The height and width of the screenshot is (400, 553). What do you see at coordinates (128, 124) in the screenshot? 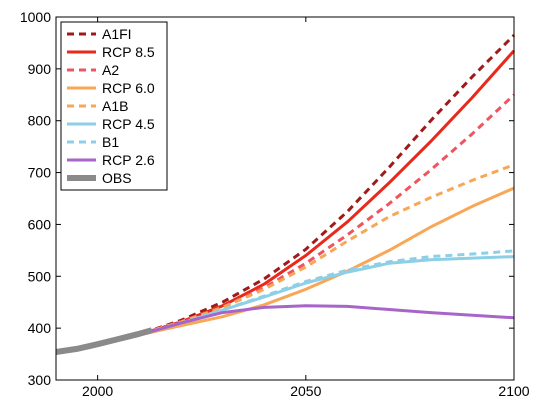
I see `legend-label-rcp-4-5: RCP 4.5` at bounding box center [128, 124].